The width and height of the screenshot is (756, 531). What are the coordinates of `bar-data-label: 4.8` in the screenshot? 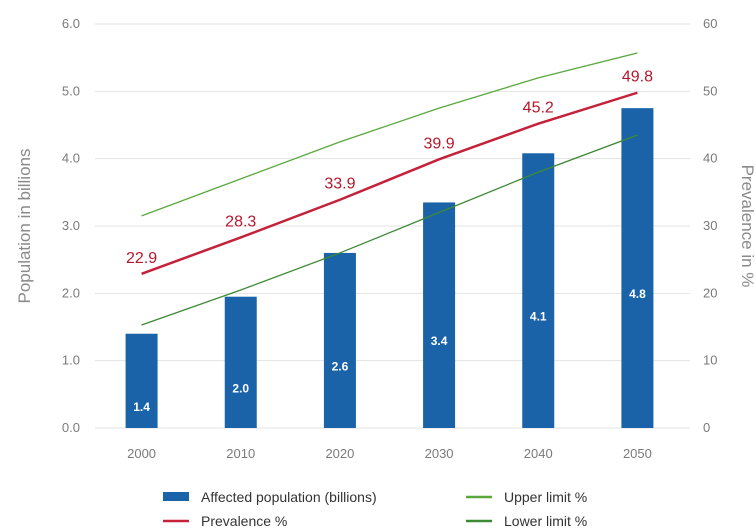 It's located at (637, 294).